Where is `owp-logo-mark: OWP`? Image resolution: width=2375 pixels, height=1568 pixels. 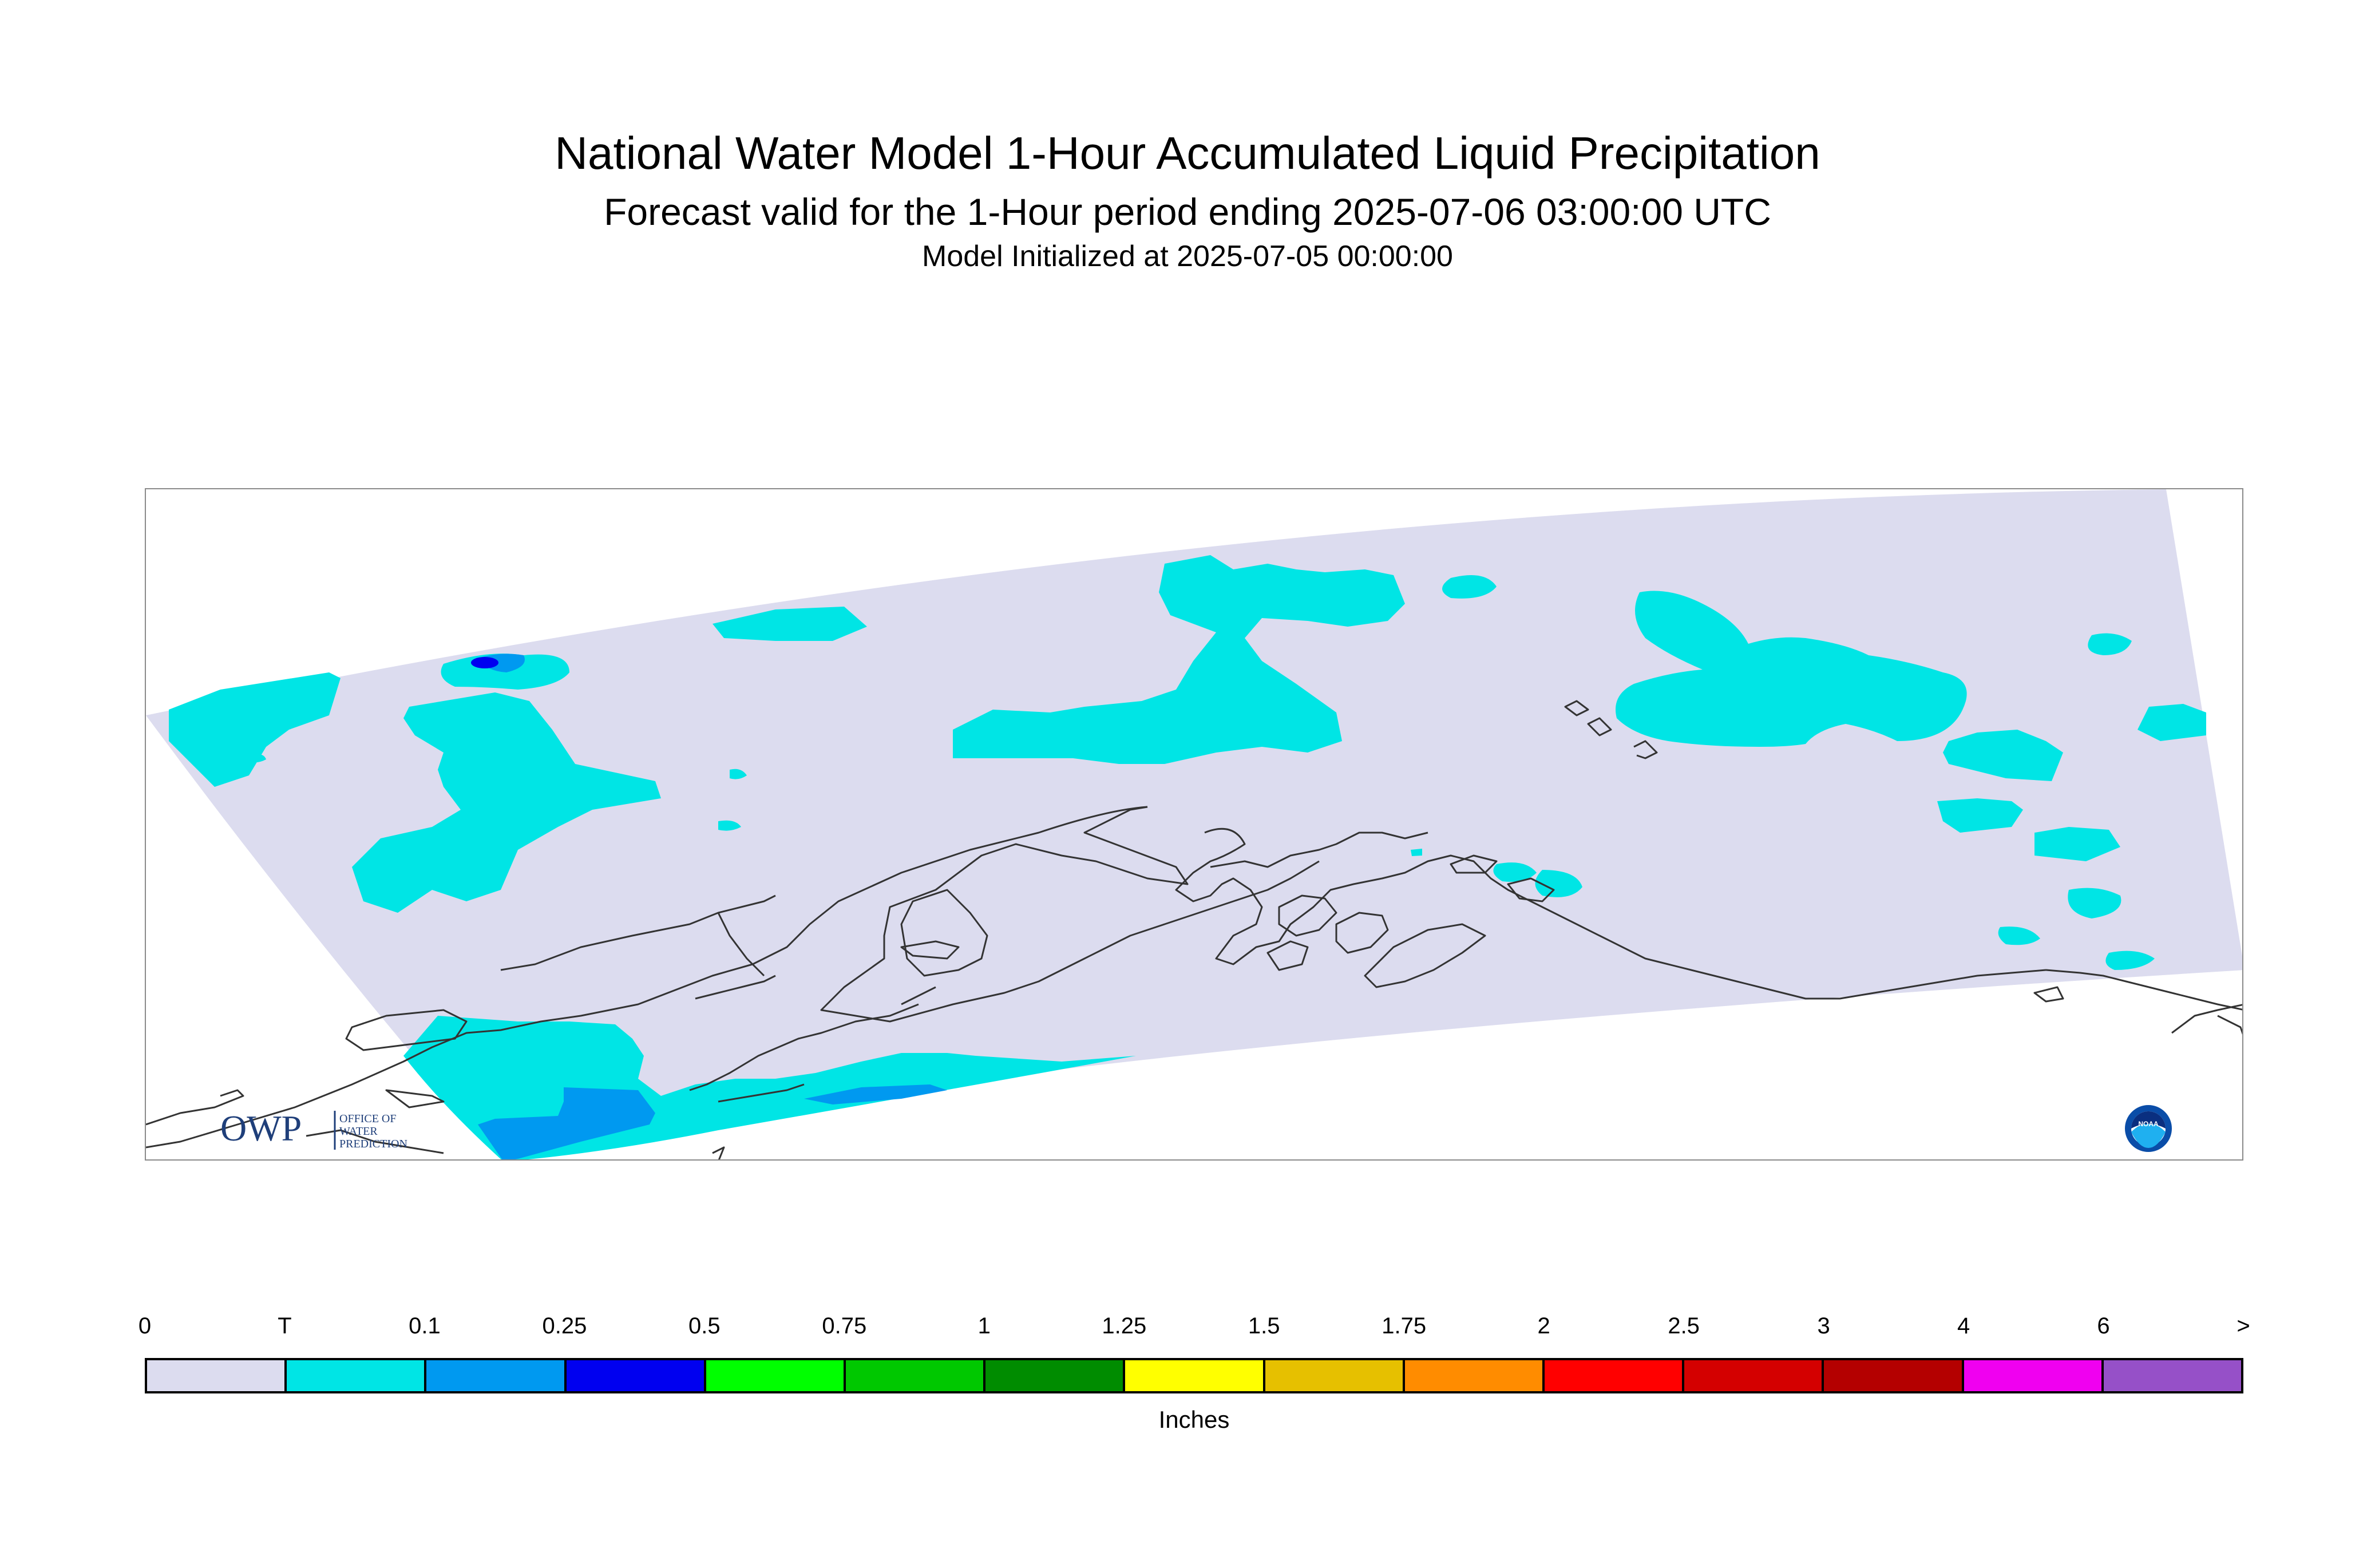 owp-logo-mark: OWP is located at coordinates (261, 1128).